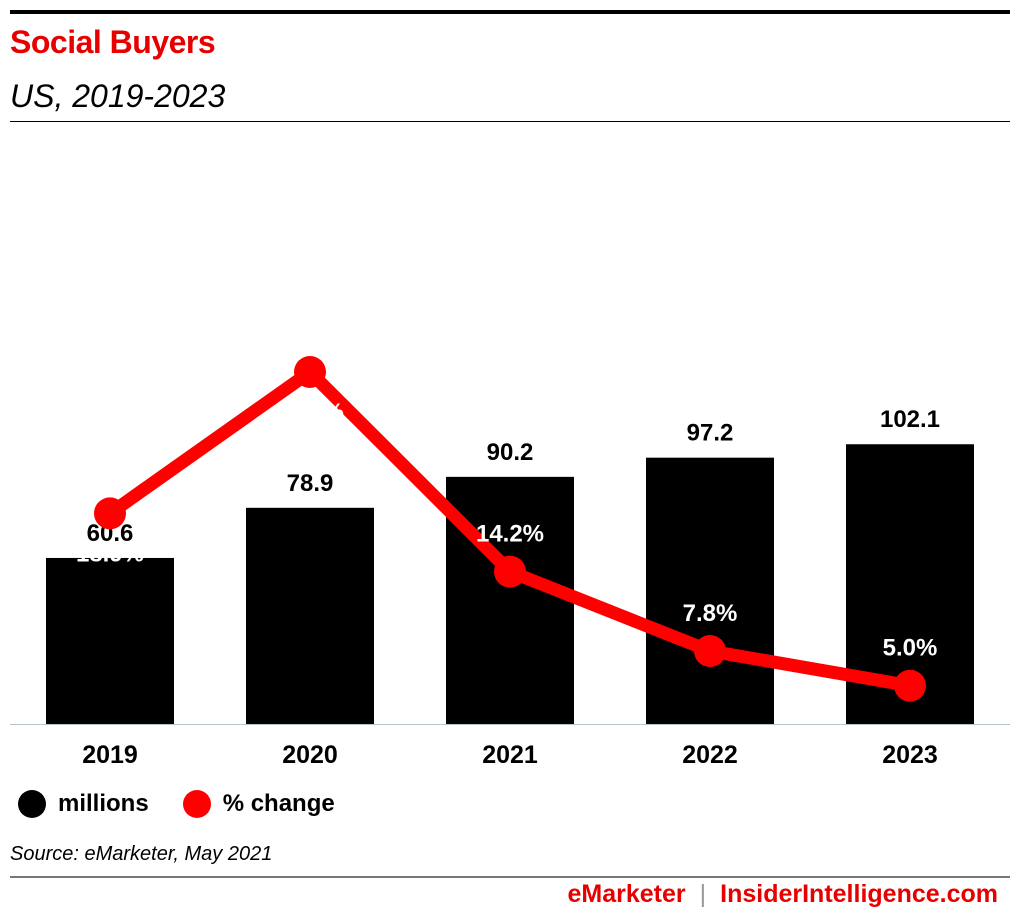  I want to click on x-tick-label-2022: 2022, so click(710, 755).